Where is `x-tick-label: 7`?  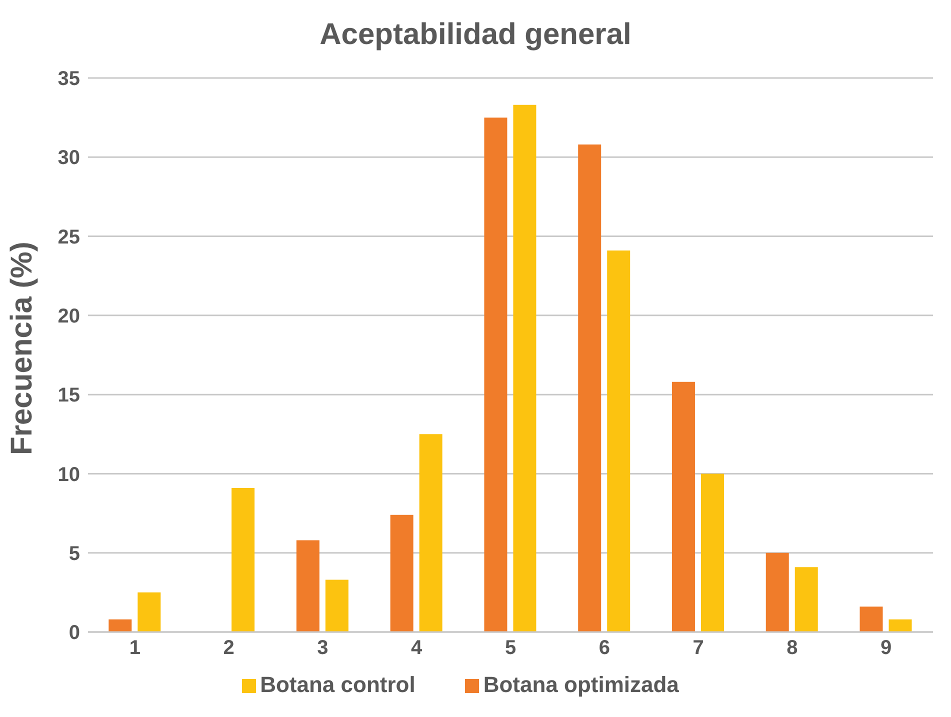
x-tick-label: 7 is located at coordinates (698, 648).